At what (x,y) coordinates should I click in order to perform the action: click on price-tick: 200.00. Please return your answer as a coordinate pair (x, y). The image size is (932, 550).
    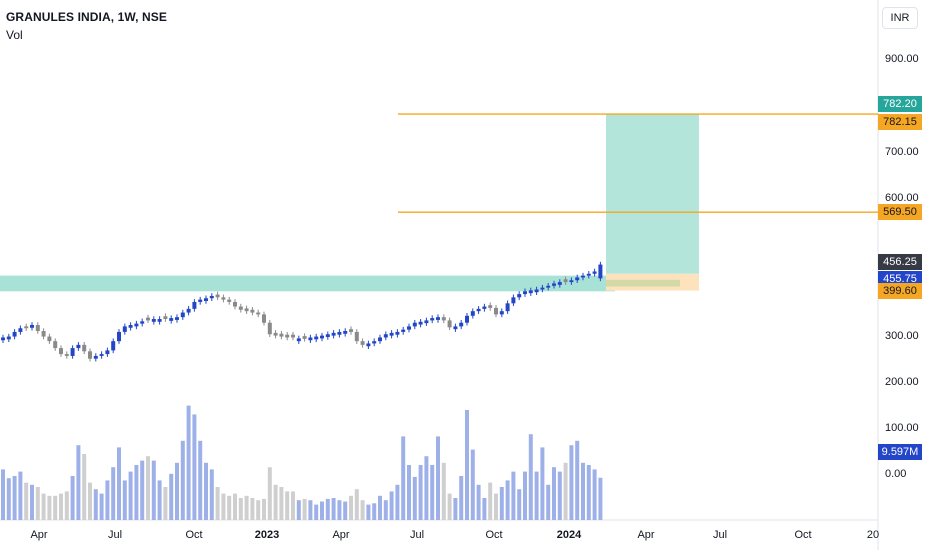
    Looking at the image, I should click on (902, 382).